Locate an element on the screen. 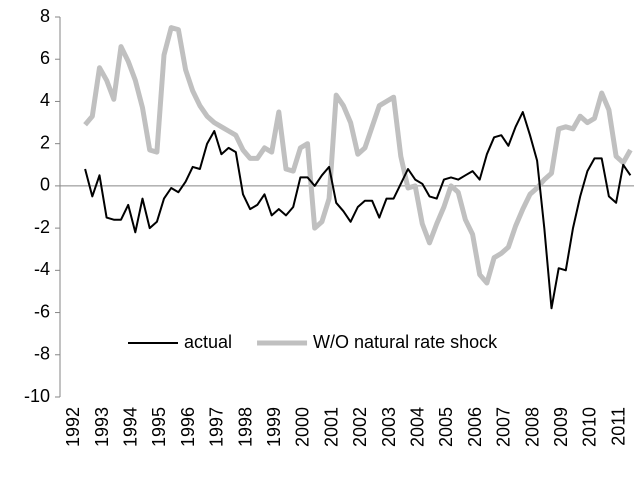  x-tick-label: 1998 is located at coordinates (245, 427).